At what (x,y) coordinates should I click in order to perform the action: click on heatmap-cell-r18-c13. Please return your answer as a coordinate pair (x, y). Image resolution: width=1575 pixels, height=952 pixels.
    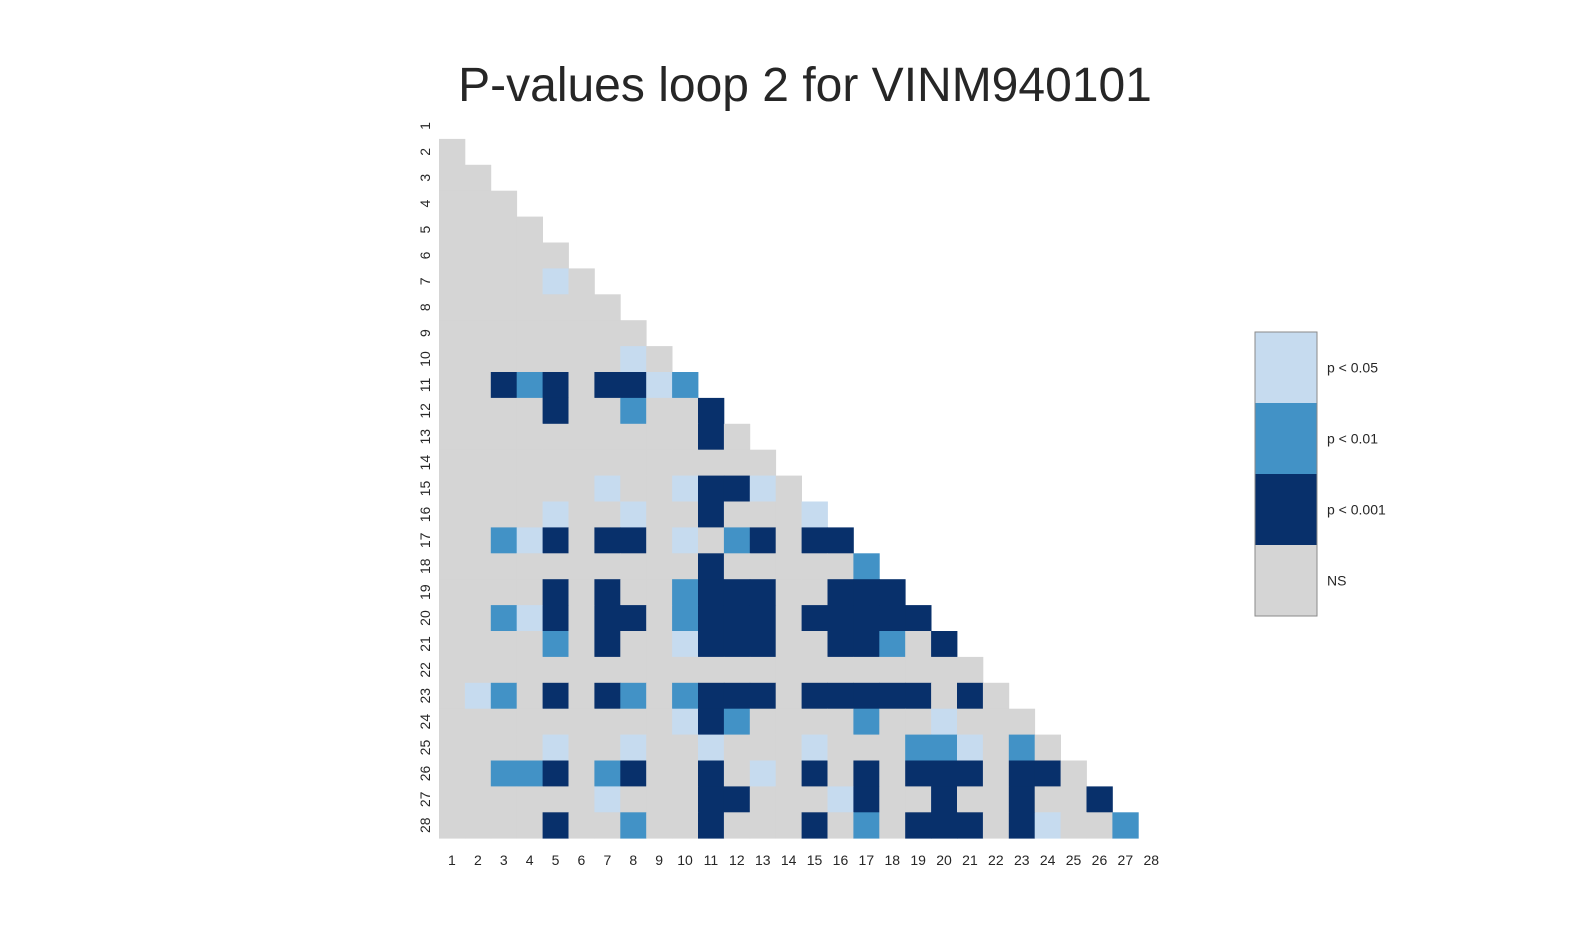
    Looking at the image, I should click on (763, 566).